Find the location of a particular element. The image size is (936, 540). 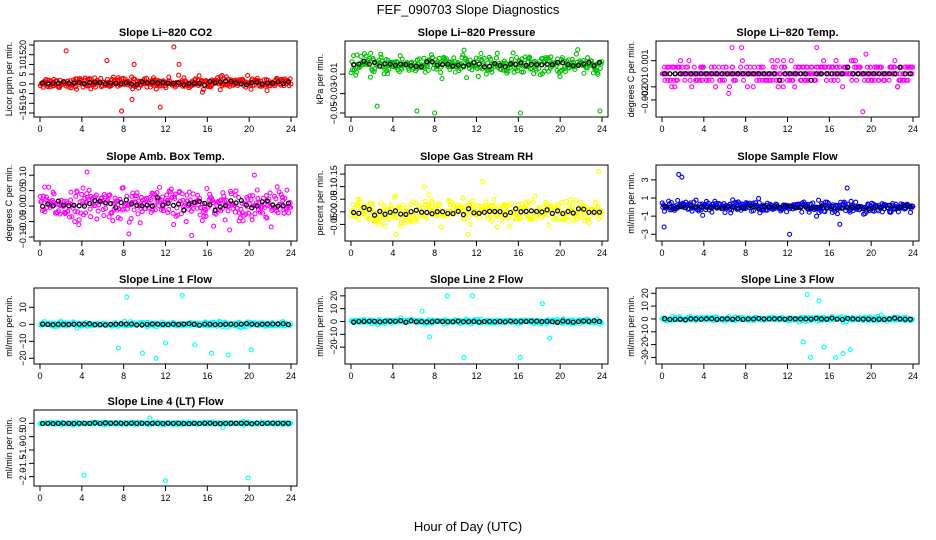

y-tick-label: −3 is located at coordinates (645, 234).